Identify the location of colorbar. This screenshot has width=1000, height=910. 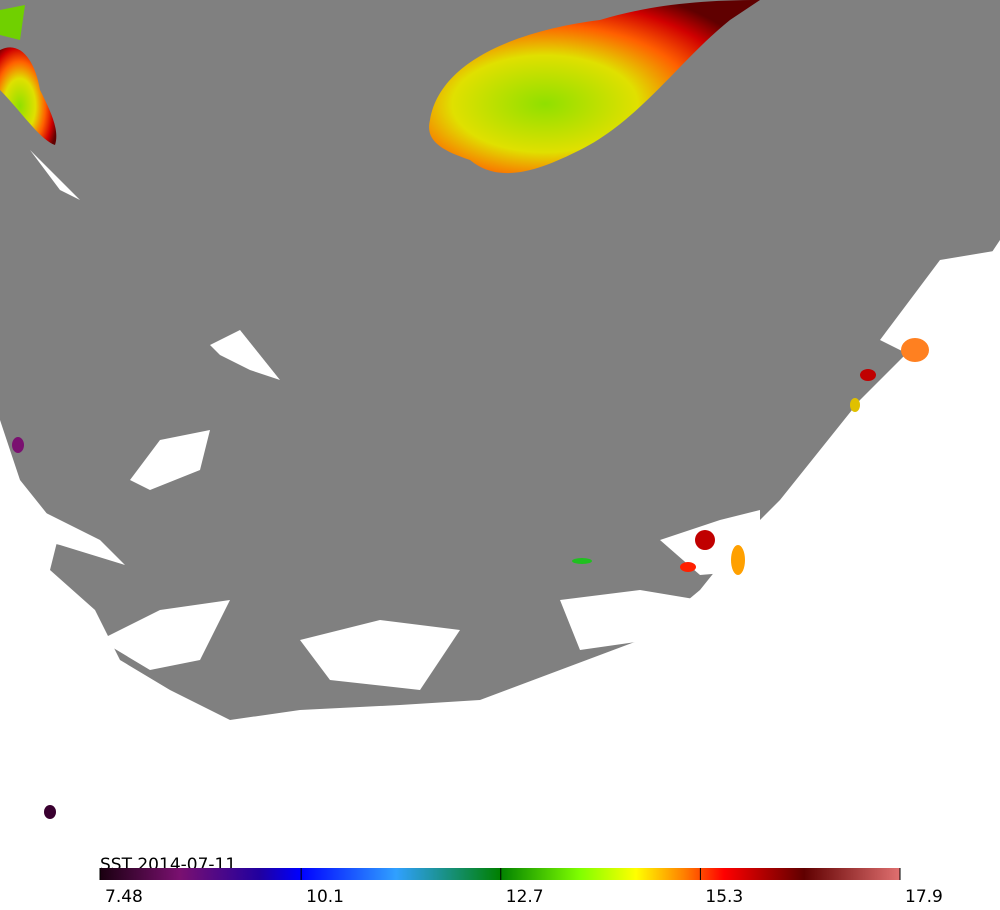
(500, 874).